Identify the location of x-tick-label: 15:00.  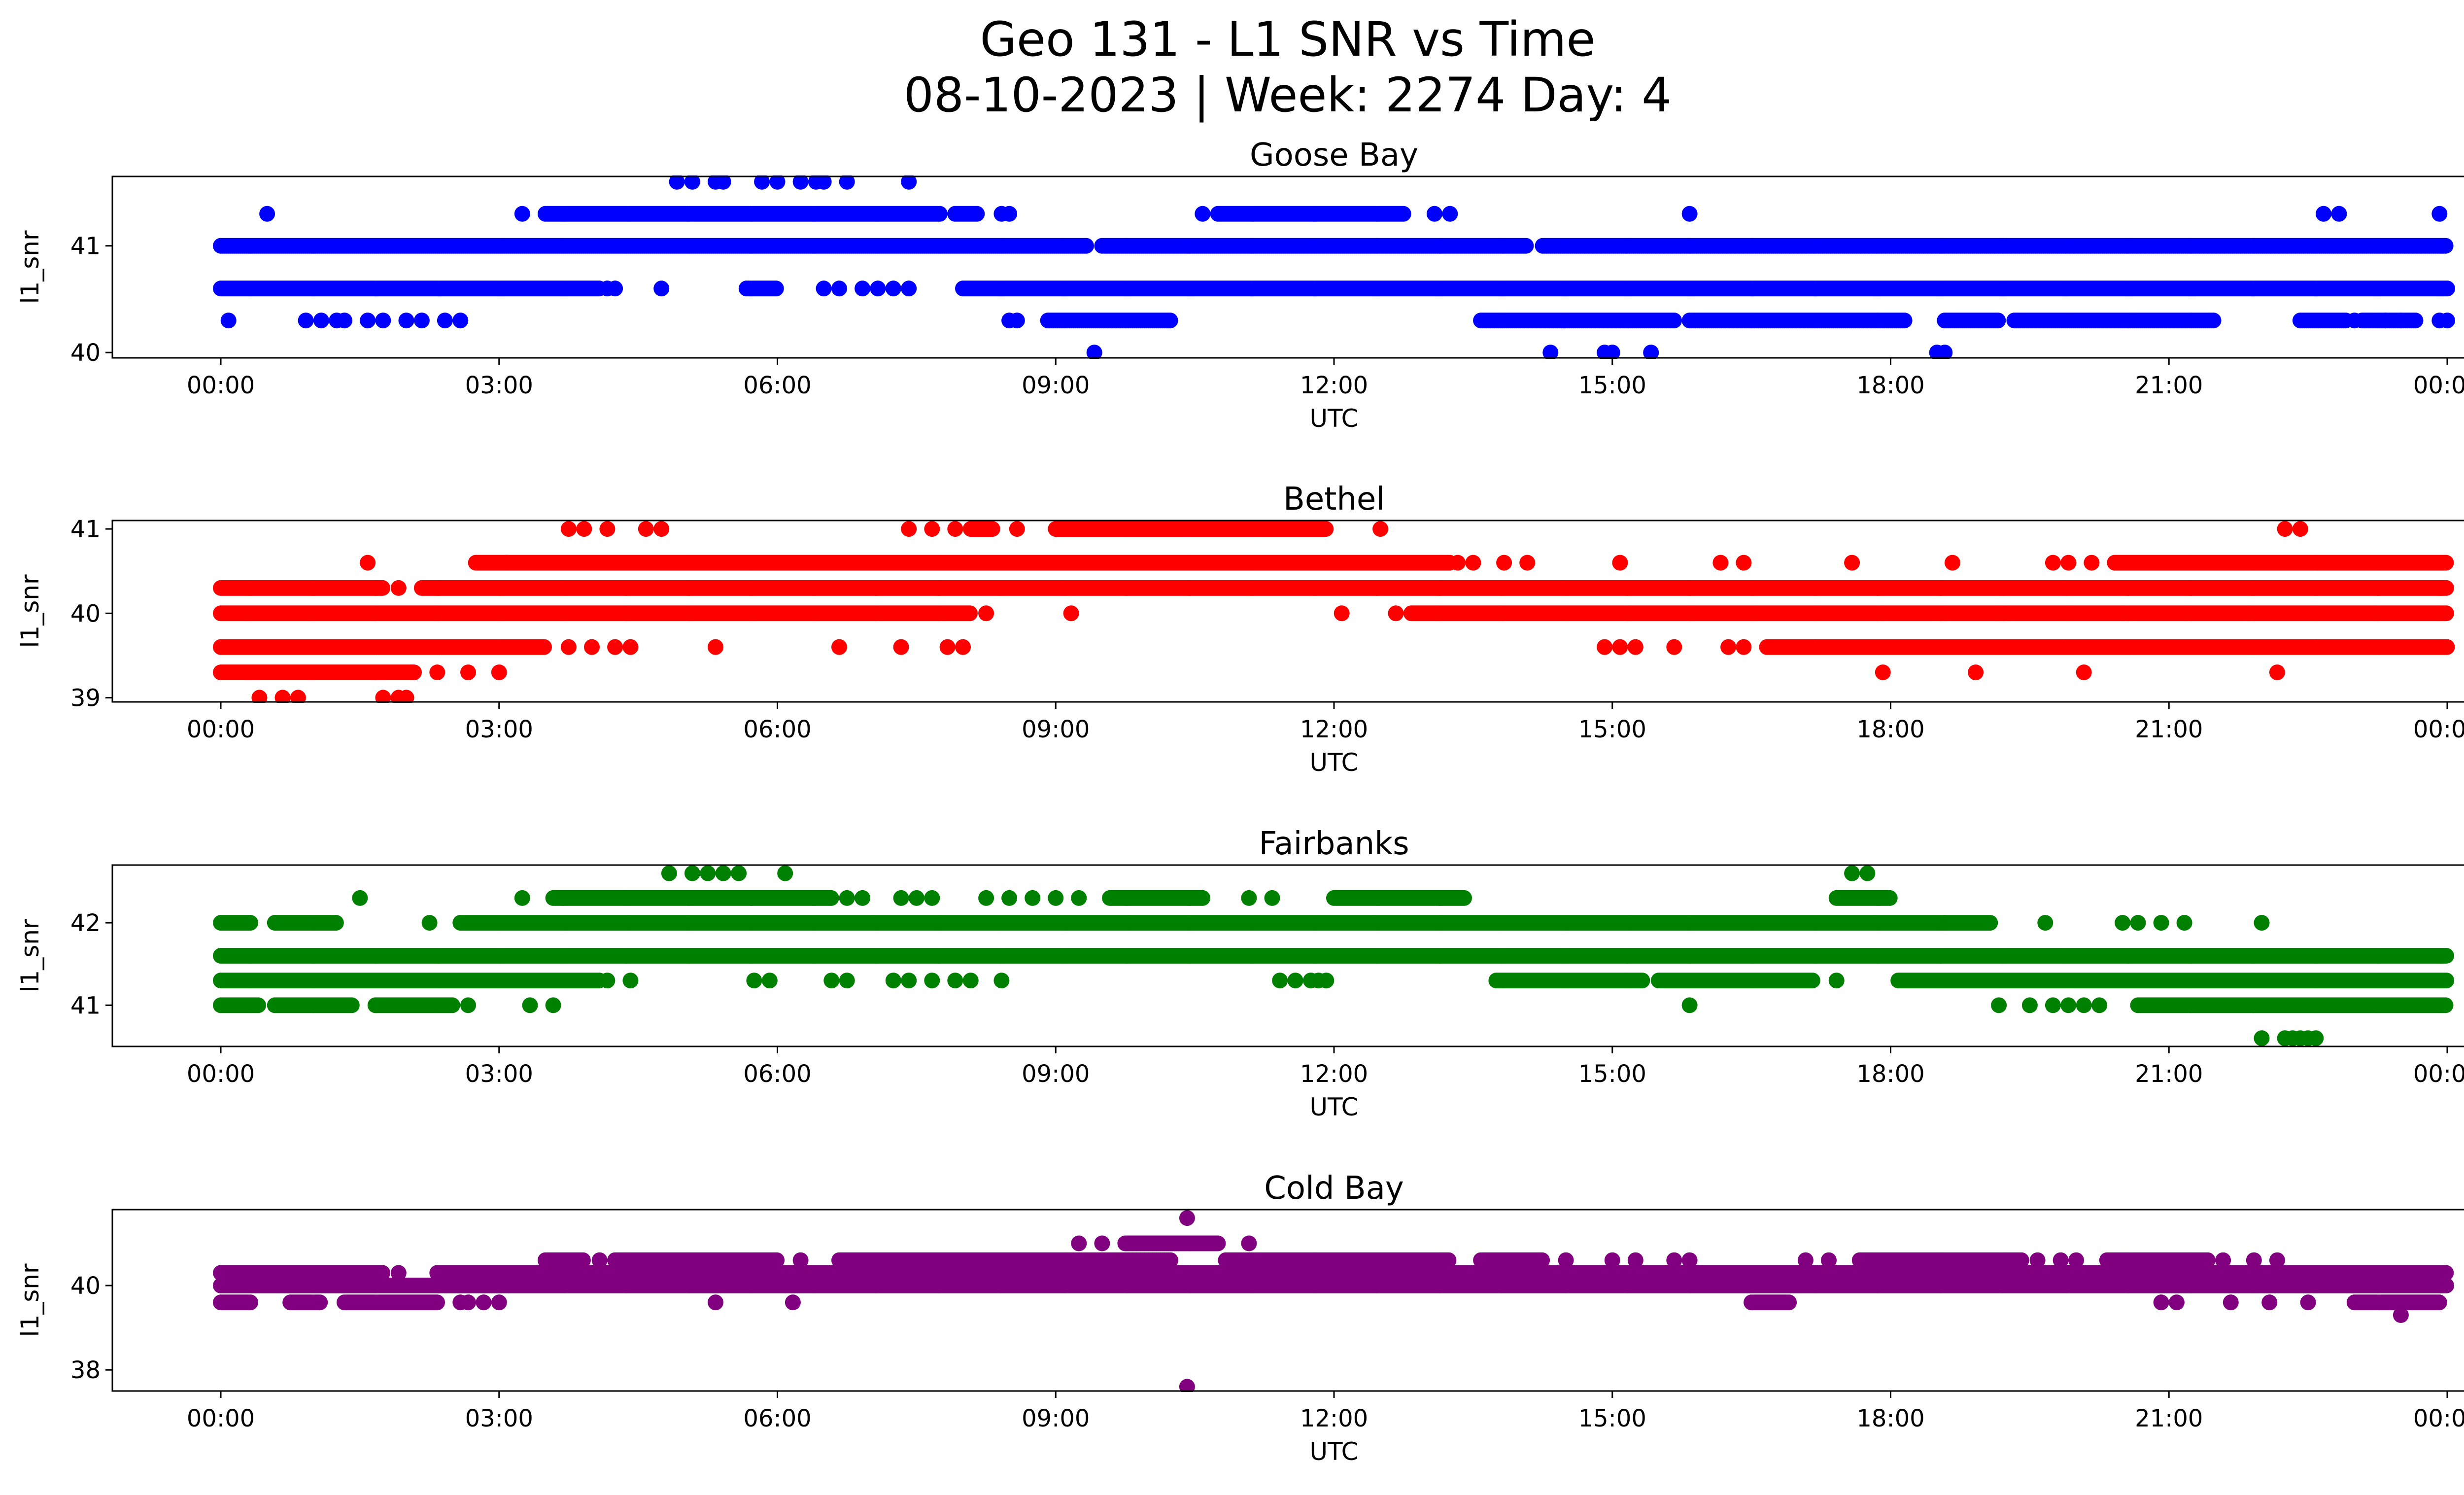
(1612, 385).